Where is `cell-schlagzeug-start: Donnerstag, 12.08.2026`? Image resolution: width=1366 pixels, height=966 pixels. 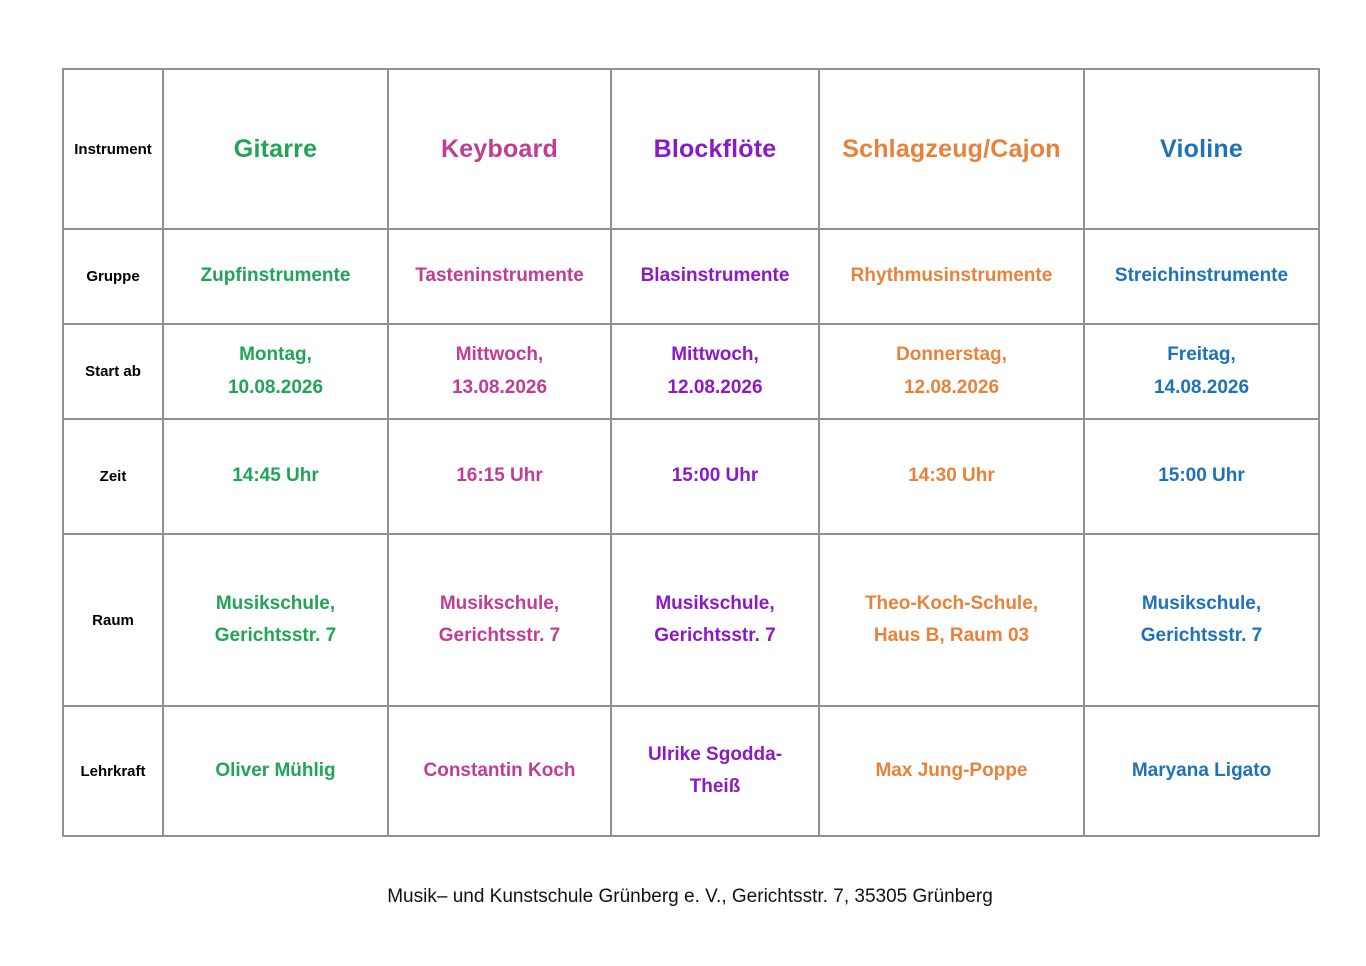
cell-schlagzeug-start: Donnerstag, 12.08.2026 is located at coordinates (951, 371).